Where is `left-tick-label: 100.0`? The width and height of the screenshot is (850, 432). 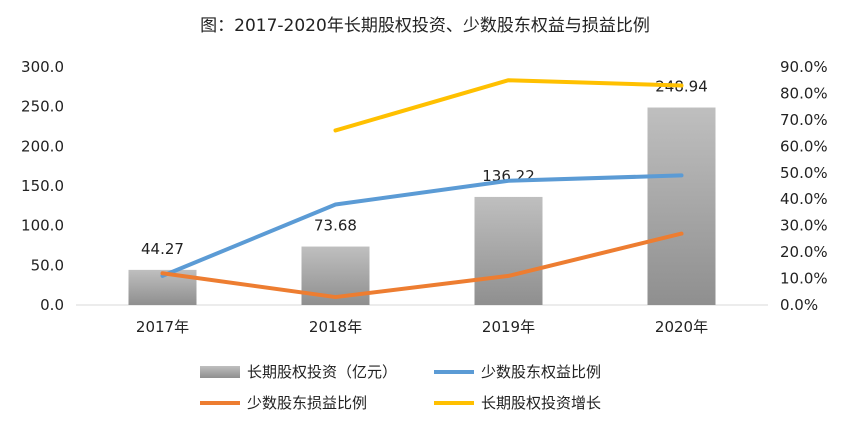 left-tick-label: 100.0 is located at coordinates (42, 226).